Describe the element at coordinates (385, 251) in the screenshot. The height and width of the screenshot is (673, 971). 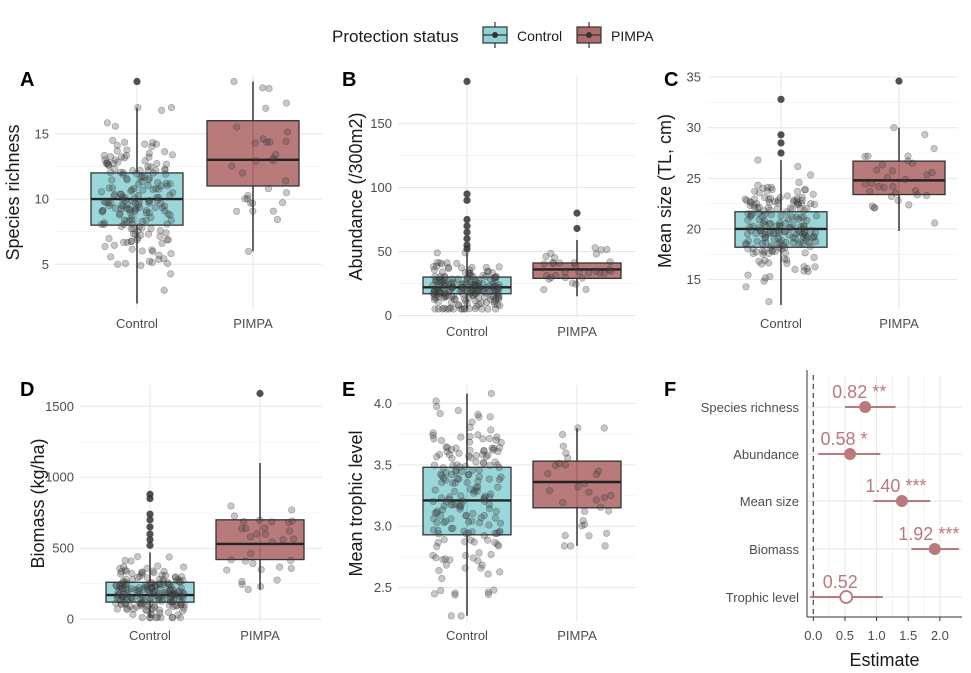
I see `y-tick-label: 50` at that location.